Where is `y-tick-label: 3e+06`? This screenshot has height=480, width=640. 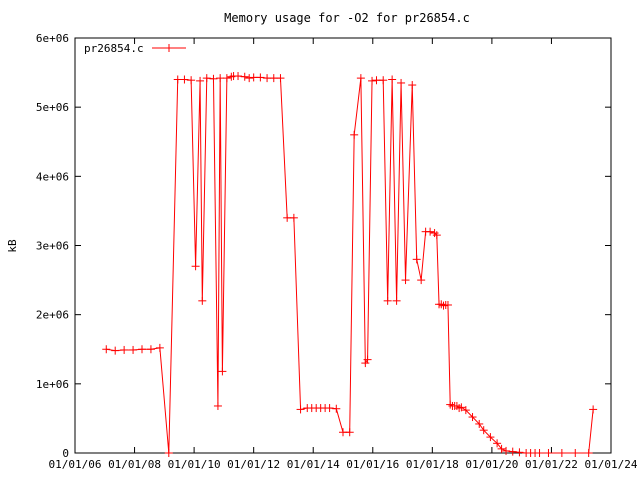 y-tick-label: 3e+06 is located at coordinates (52, 246).